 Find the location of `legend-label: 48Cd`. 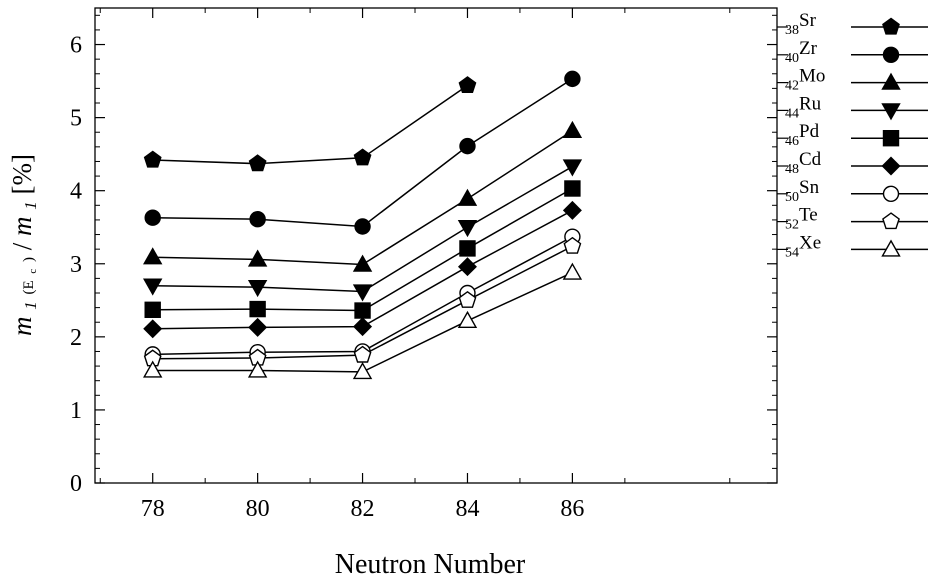

legend-label: 48Cd is located at coordinates (803, 163).